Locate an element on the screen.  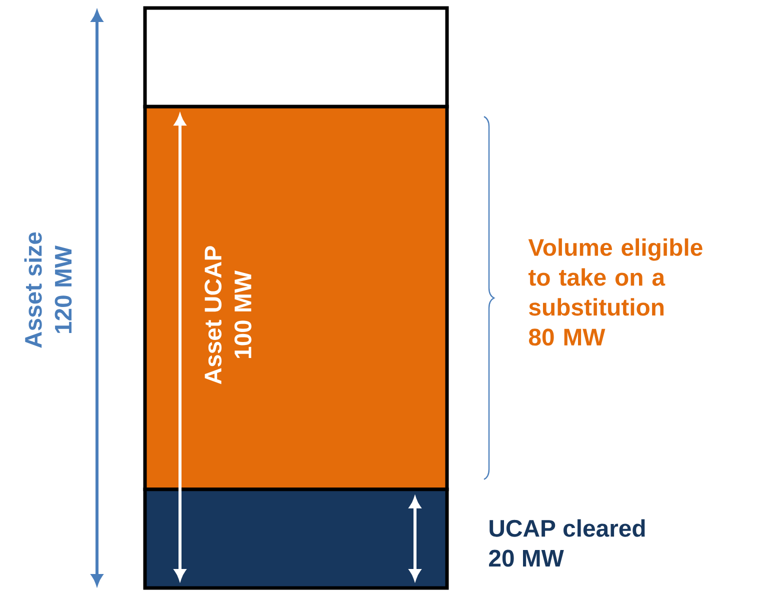
annotation: 100 MW is located at coordinates (243, 314).